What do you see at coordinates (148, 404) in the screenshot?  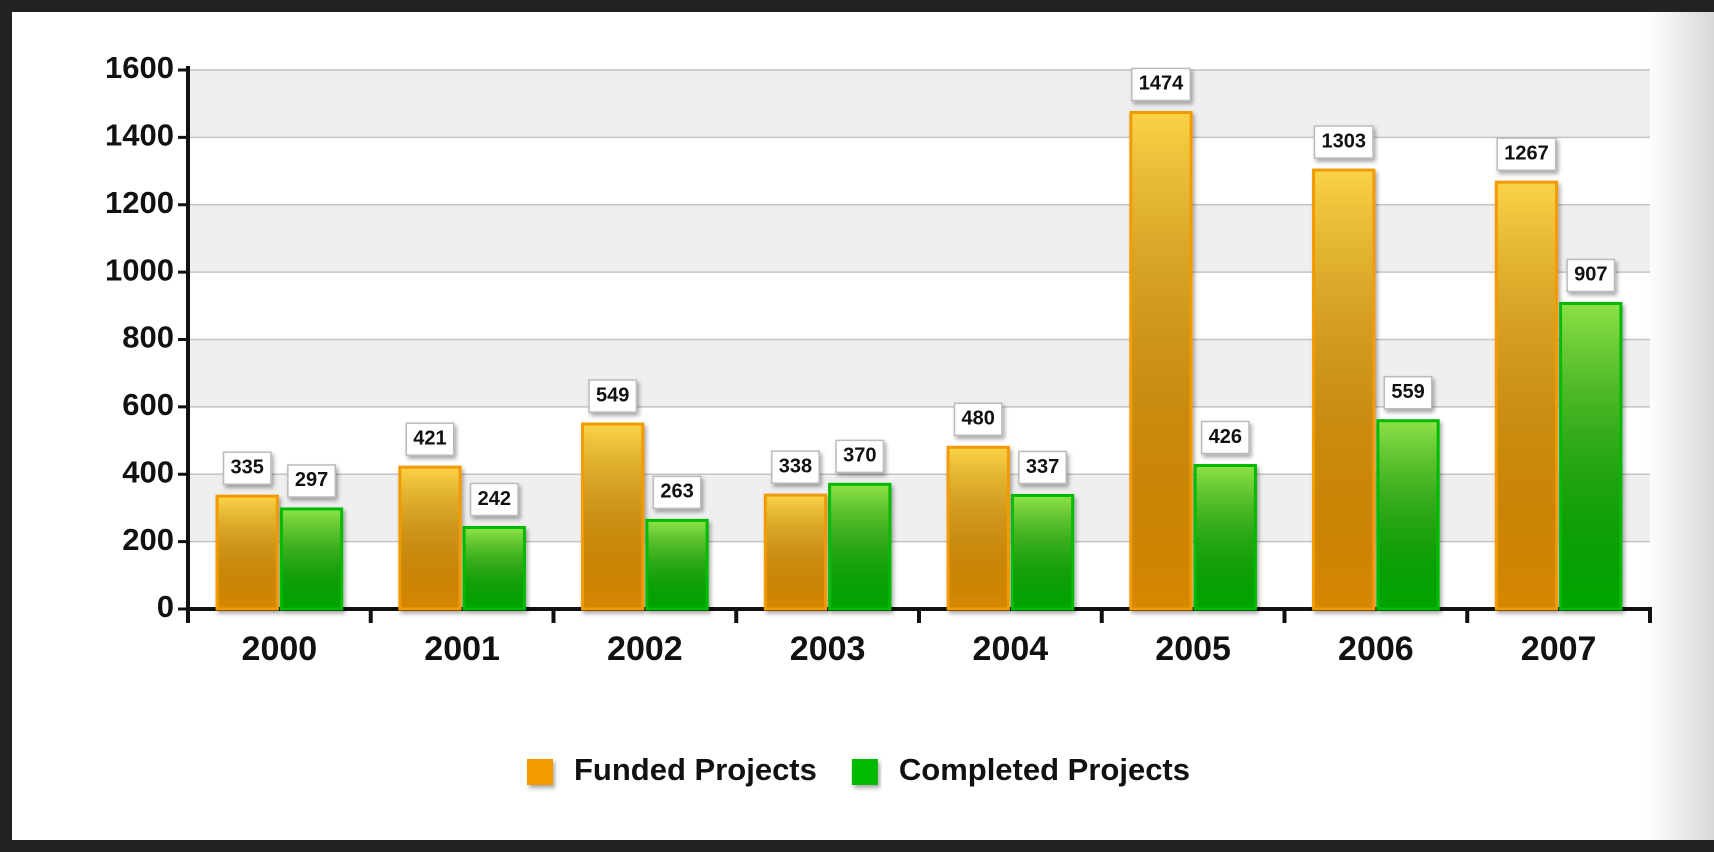 I see `y-tick-label: 600` at bounding box center [148, 404].